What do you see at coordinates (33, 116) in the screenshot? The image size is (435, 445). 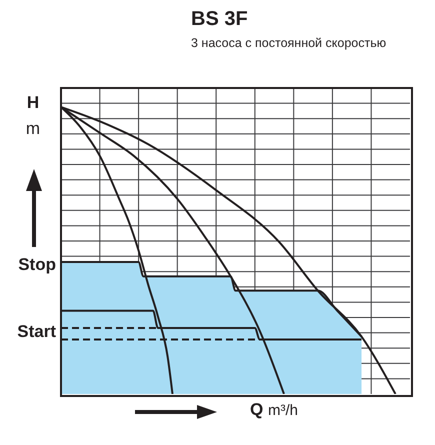 I see `y-axis-title: H m` at bounding box center [33, 116].